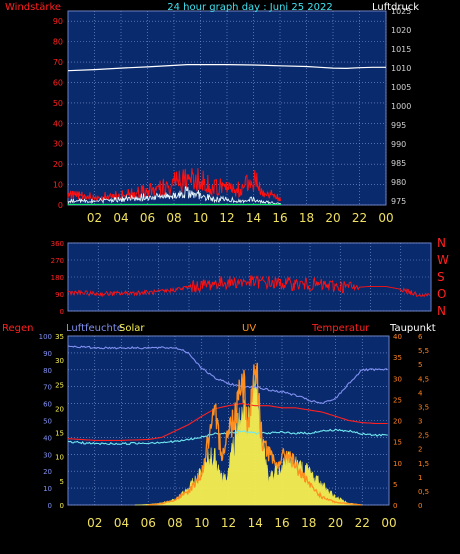  What do you see at coordinates (226, 218) in the screenshot?
I see `time-tick-label: 12` at bounding box center [226, 218].